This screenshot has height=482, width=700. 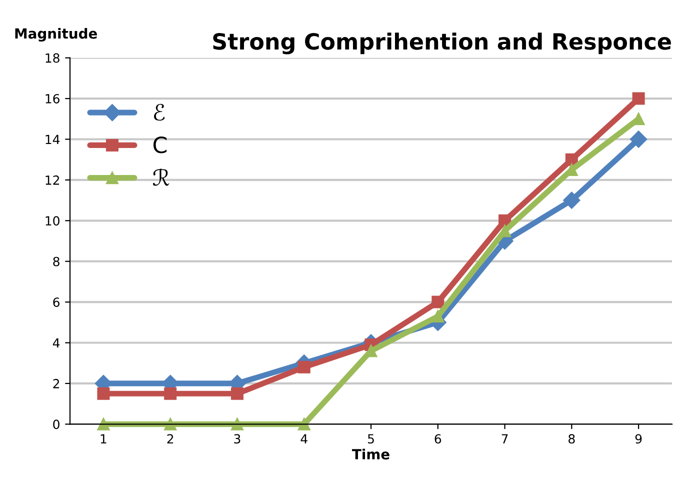 I want to click on y-tick-label: 0, so click(x=56, y=425).